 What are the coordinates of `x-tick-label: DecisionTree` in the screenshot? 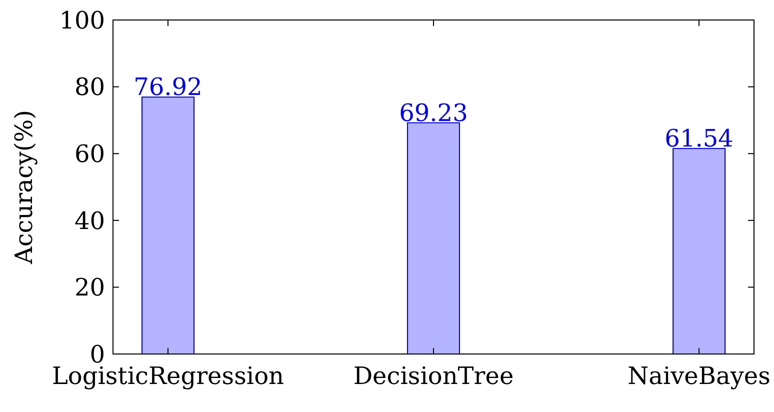 It's located at (433, 376).